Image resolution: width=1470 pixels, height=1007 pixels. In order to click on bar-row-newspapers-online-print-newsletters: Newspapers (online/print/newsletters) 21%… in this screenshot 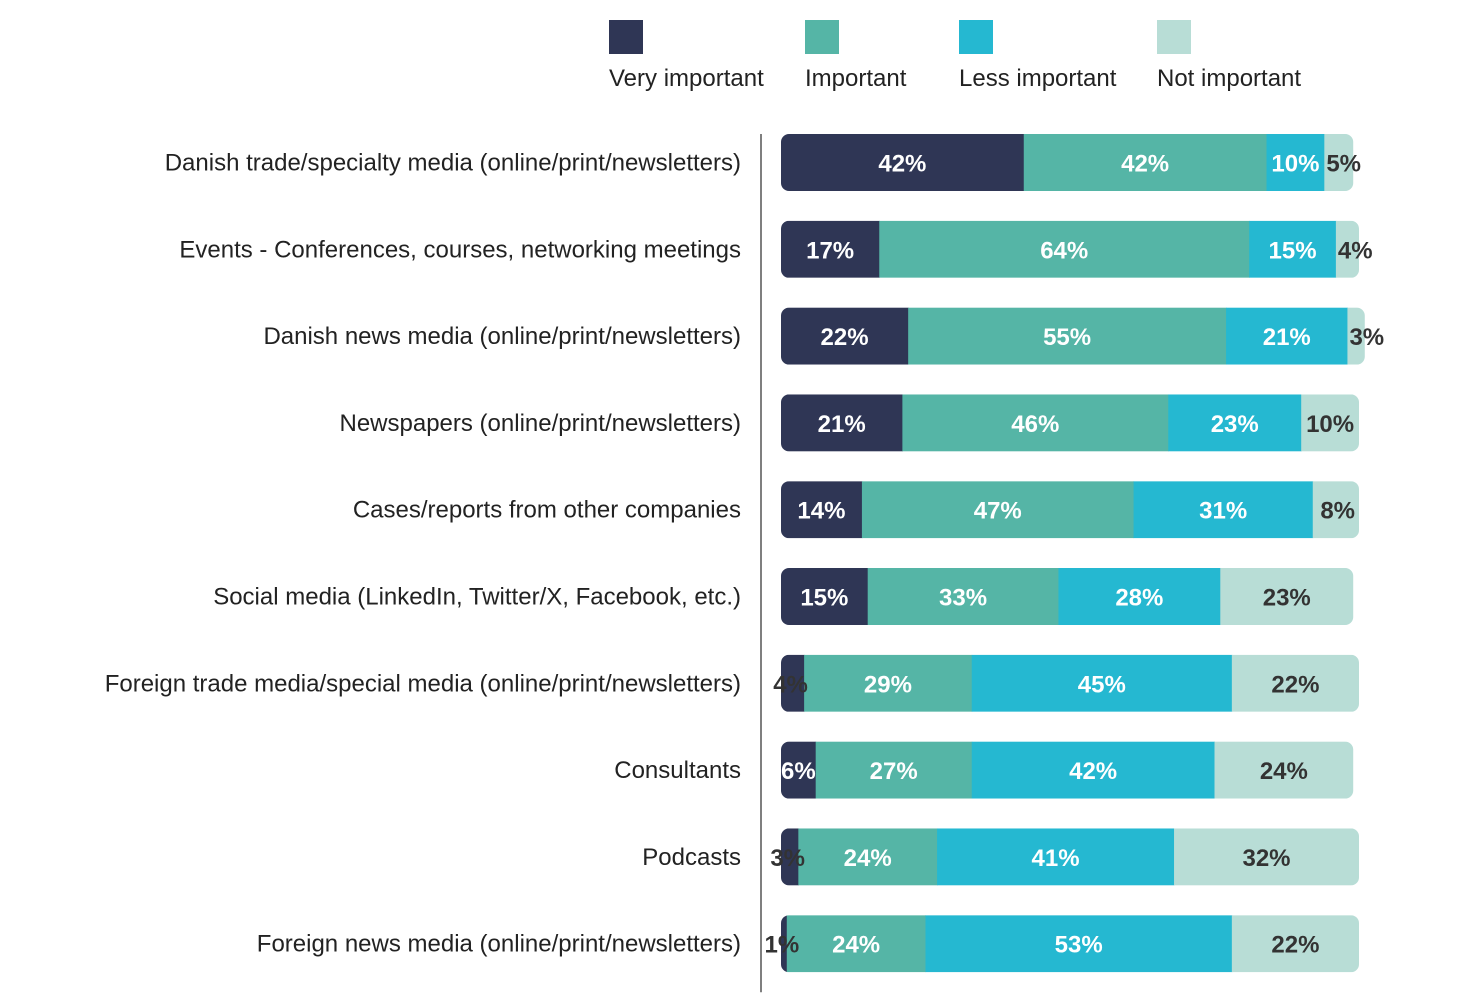, I will do `click(849, 423)`.